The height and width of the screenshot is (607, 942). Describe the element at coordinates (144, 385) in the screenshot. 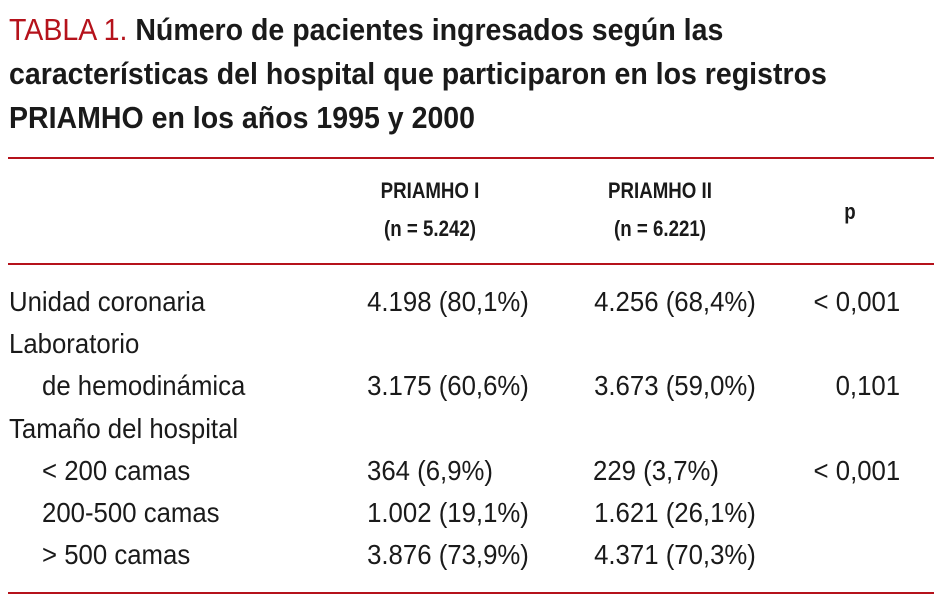

I see `row-label: de hemodinámica` at that location.